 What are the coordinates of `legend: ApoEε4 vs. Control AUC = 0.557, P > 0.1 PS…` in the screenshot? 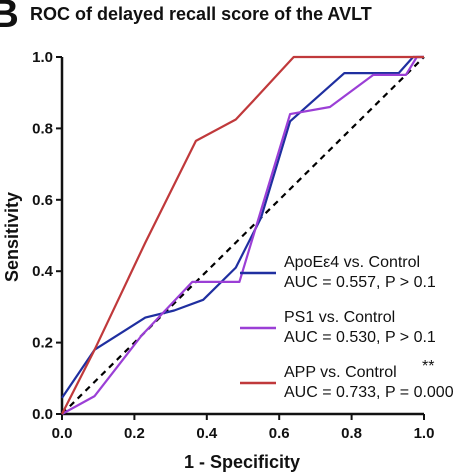 It's located at (347, 327).